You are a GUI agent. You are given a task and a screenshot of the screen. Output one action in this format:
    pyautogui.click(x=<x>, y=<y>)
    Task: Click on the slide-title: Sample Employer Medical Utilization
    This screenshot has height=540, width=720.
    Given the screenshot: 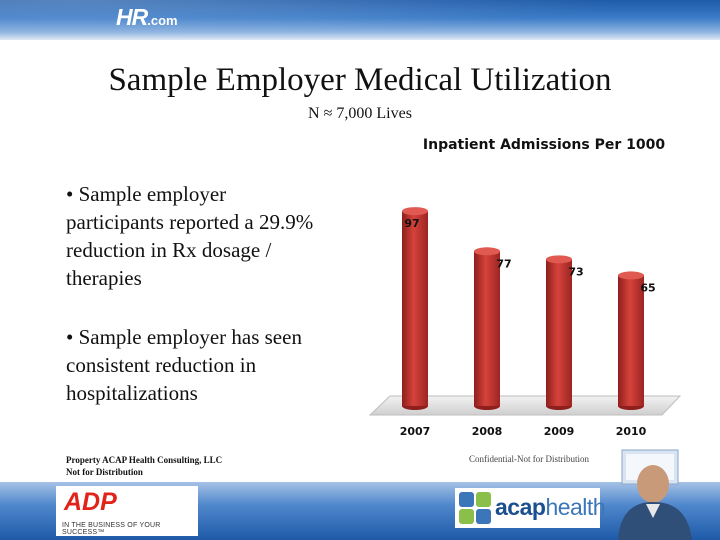 What is the action you would take?
    pyautogui.click(x=360, y=80)
    